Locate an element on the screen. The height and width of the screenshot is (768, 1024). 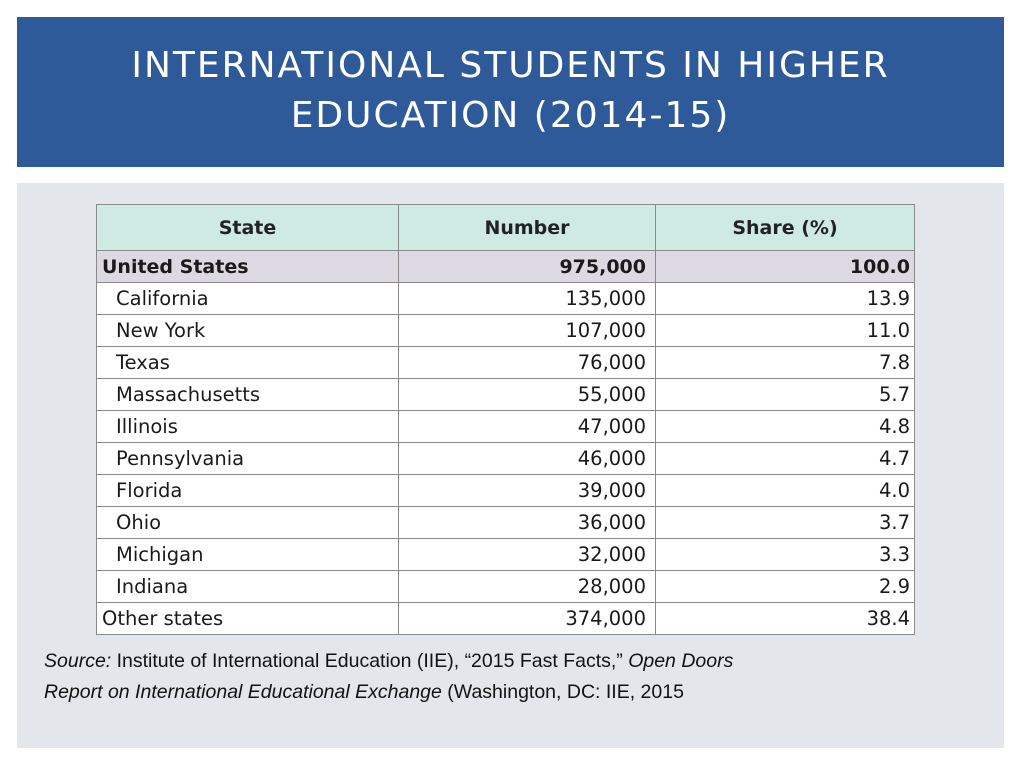
table-row: Florida 39,000 4.0 is located at coordinates (505, 490).